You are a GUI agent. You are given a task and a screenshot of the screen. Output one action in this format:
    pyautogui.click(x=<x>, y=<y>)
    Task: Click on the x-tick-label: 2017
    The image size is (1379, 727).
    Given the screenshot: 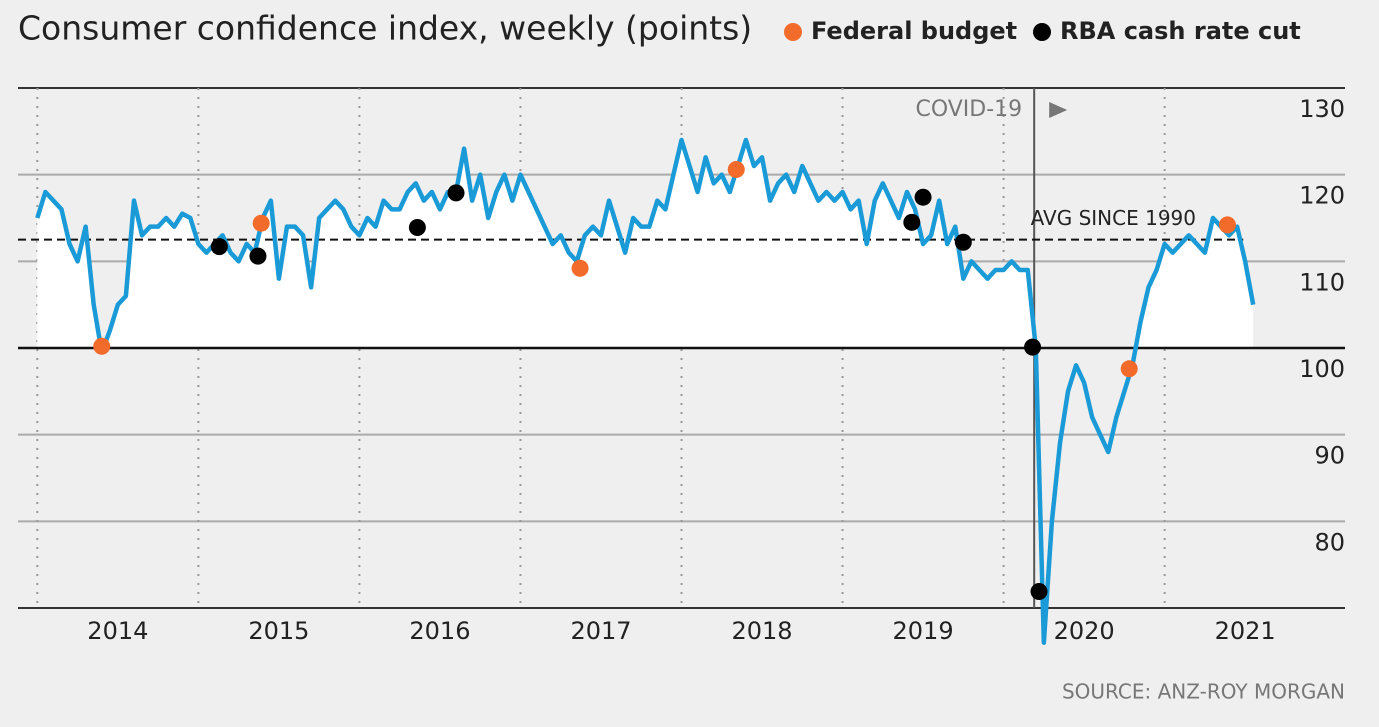 What is the action you would take?
    pyautogui.click(x=600, y=631)
    